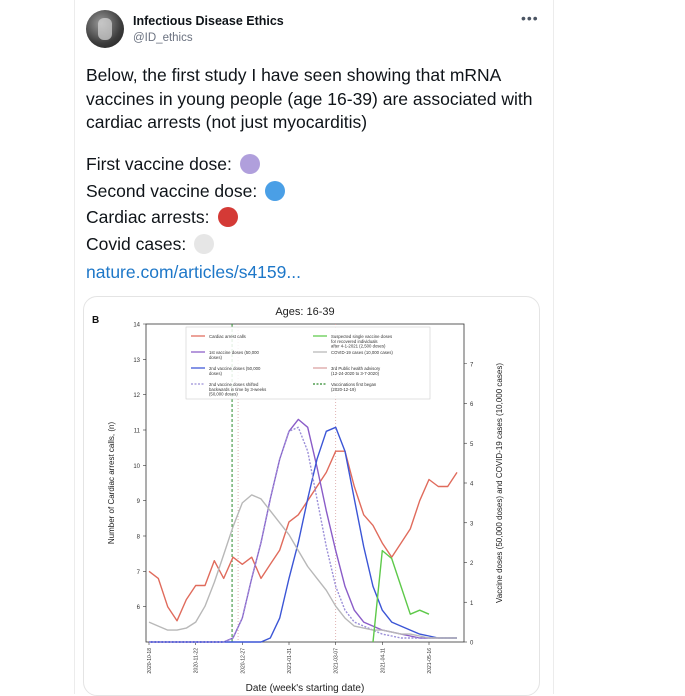  I want to click on left-axis-label: Number of Cardiac arrest calls, (n), so click(111, 483).